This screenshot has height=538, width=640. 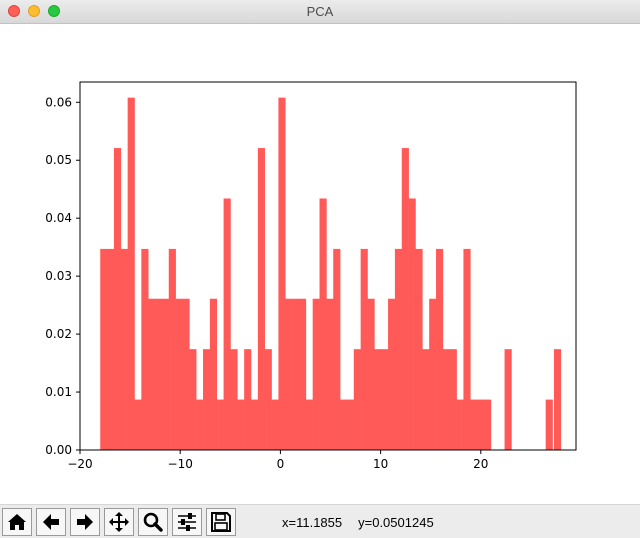 I want to click on cursor-x-readout: x=11.1855, so click(x=312, y=522).